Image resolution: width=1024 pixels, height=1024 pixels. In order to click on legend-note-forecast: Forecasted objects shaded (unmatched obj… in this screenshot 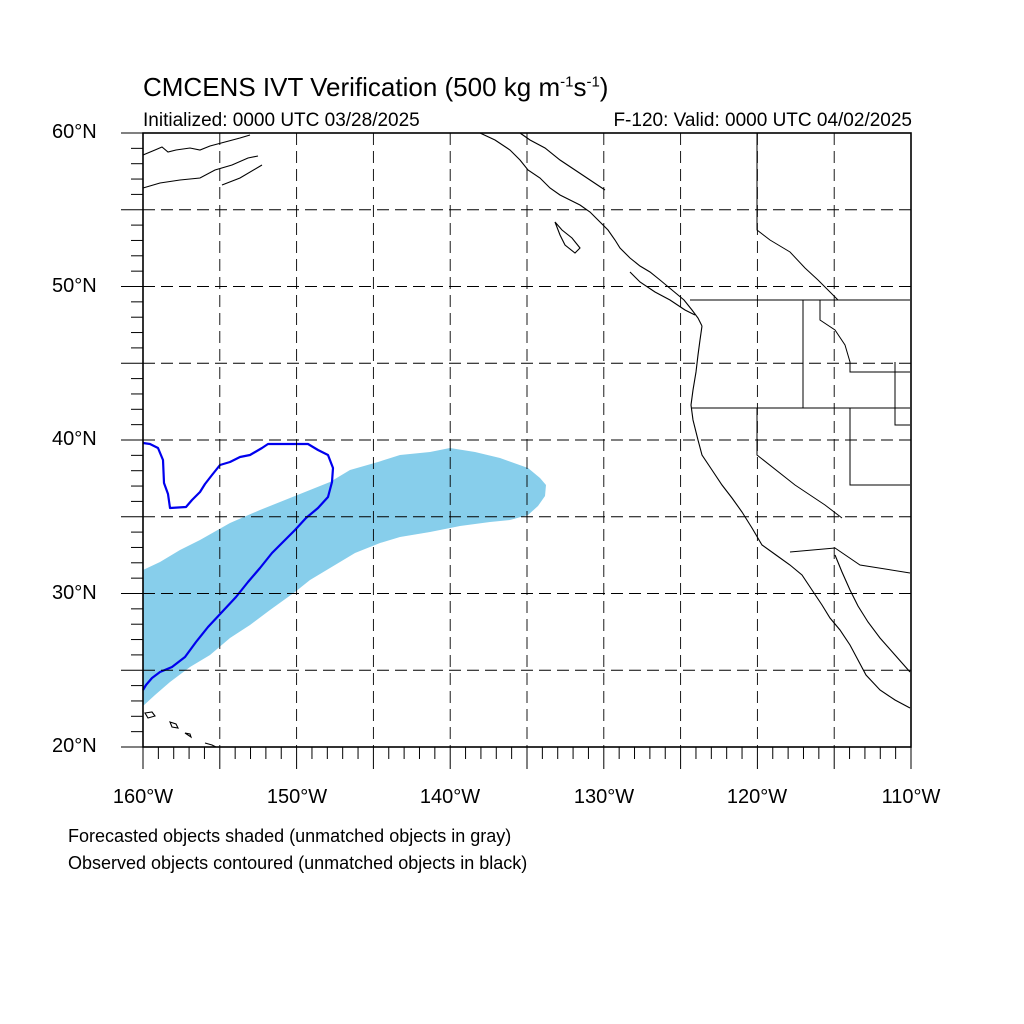, I will do `click(290, 836)`.